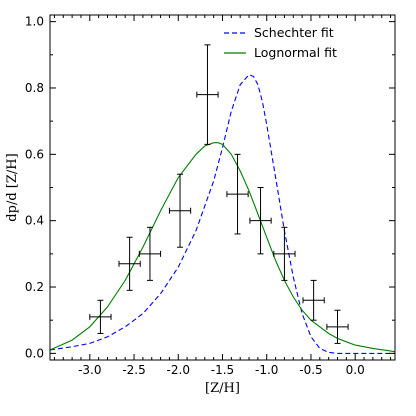  What do you see at coordinates (12, 187) in the screenshot?
I see `y-axis-label: dp/d [Z/H]` at bounding box center [12, 187].